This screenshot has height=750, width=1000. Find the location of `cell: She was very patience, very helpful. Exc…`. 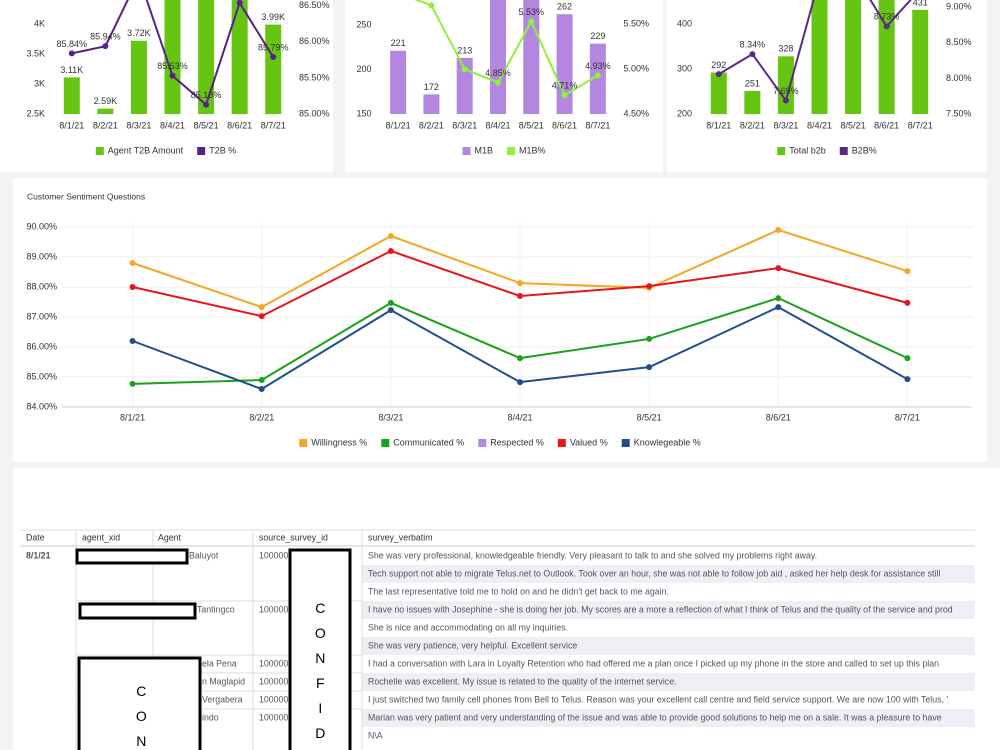

cell: She was very patience, very helpful. Exc… is located at coordinates (472, 645).